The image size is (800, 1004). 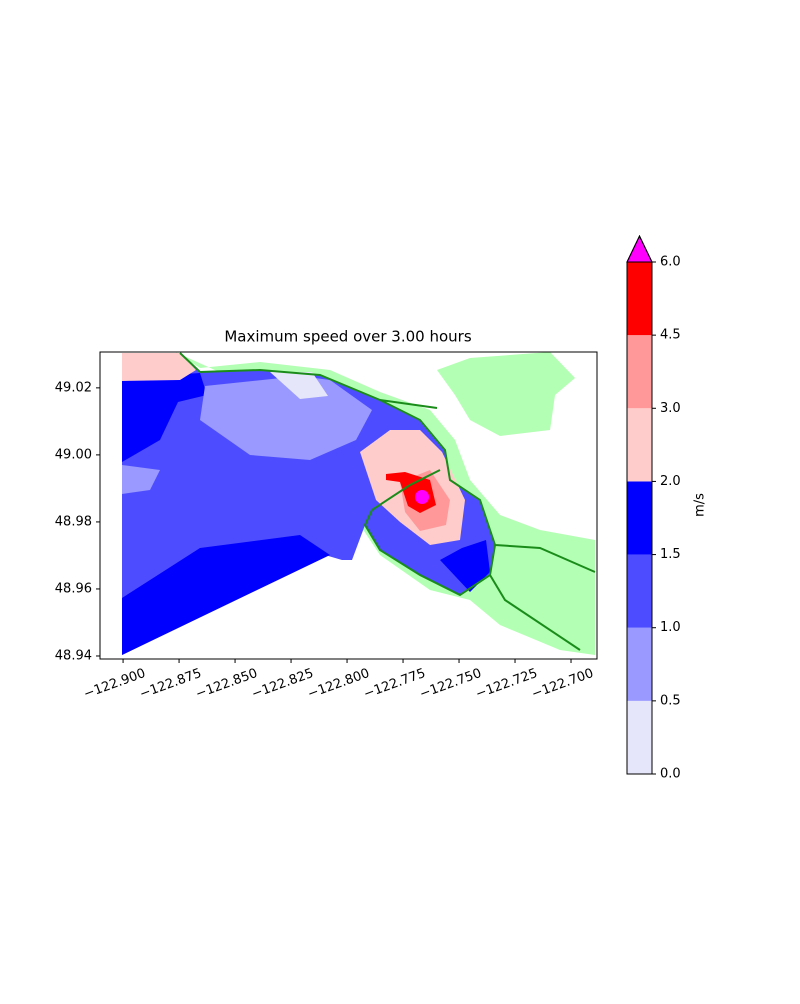 What do you see at coordinates (339, 684) in the screenshot?
I see `x-tick-label: −122.800` at bounding box center [339, 684].